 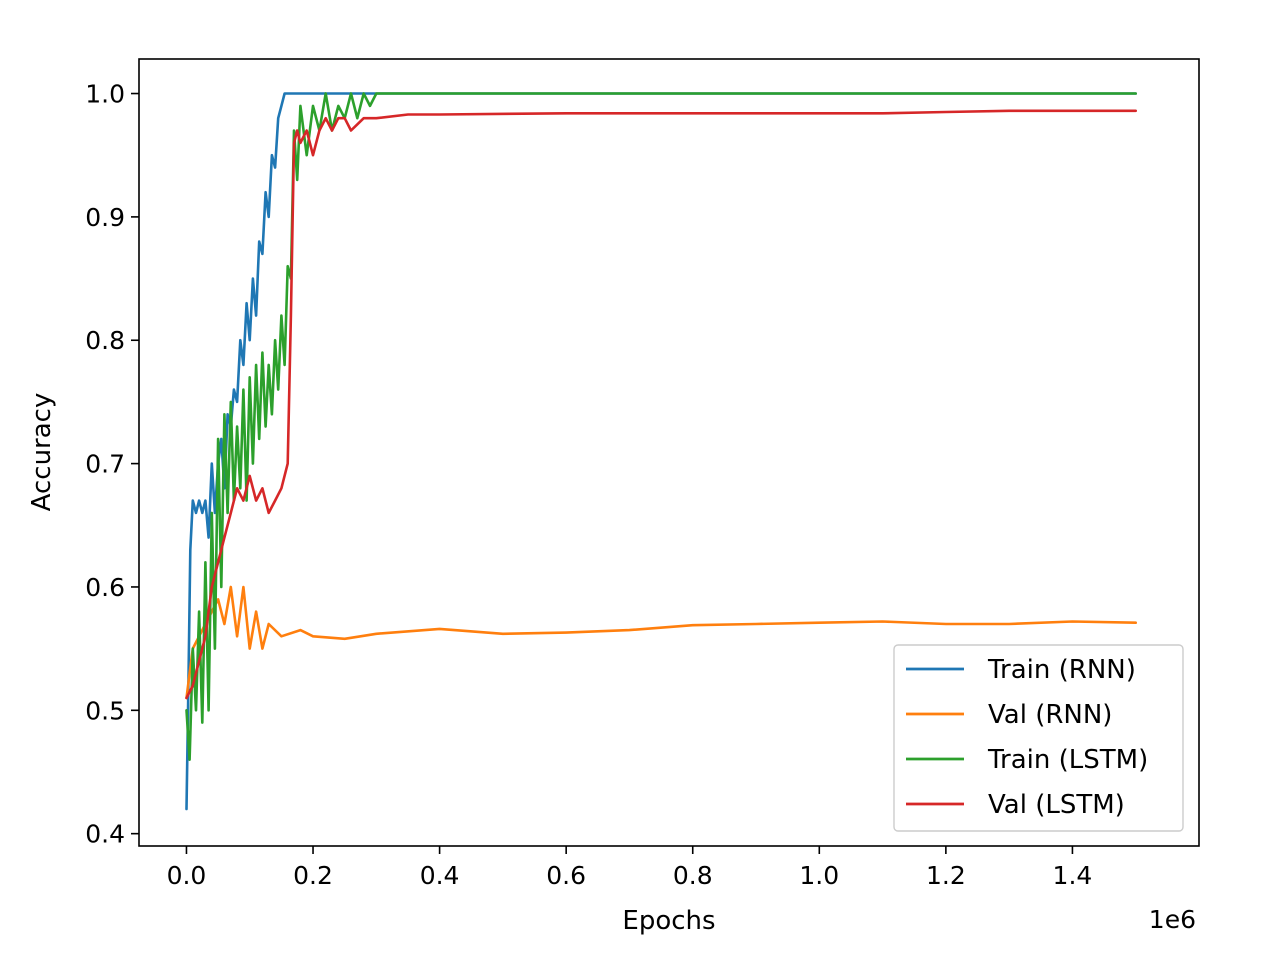 I want to click on x-axis-offset-label: 1e6, so click(x=1172, y=919).